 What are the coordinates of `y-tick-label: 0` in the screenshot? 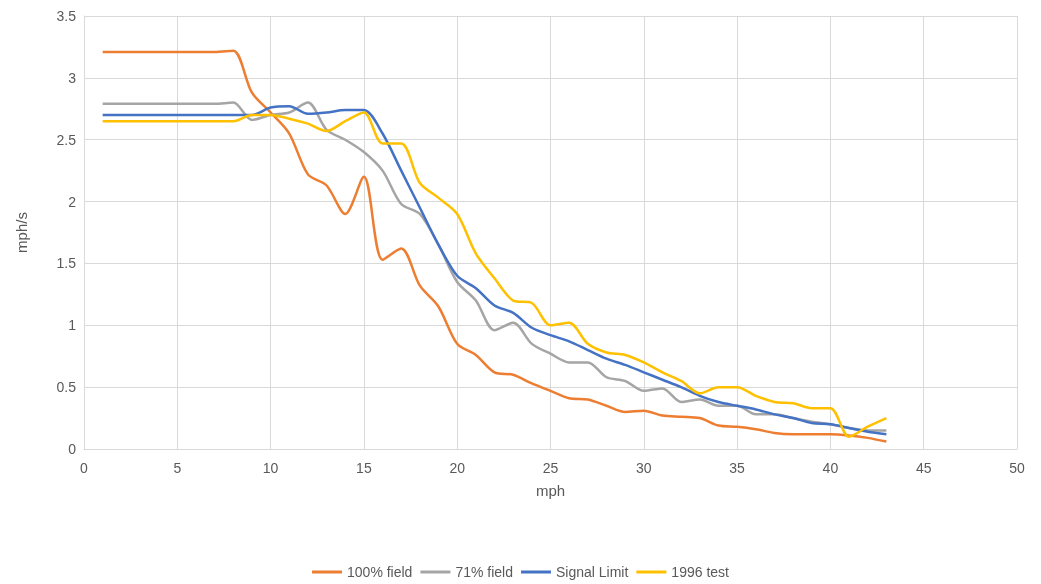 It's located at (72, 449).